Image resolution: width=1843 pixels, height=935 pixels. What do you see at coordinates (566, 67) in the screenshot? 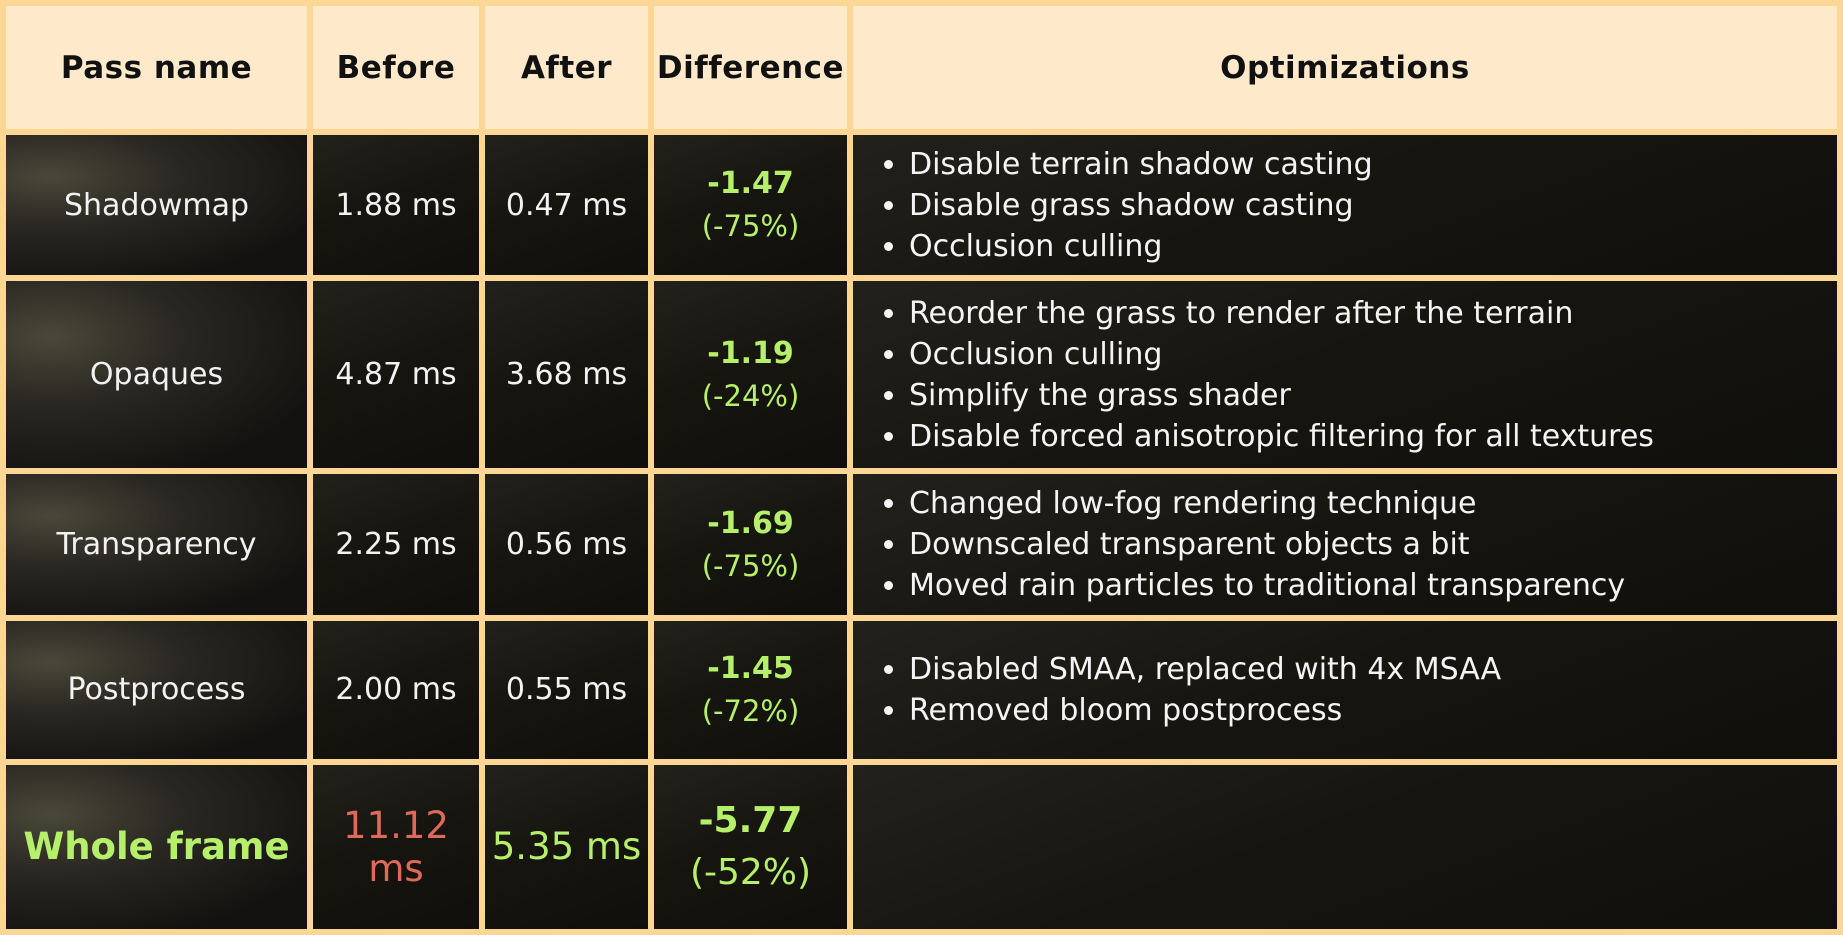
I see `header-after: After` at bounding box center [566, 67].